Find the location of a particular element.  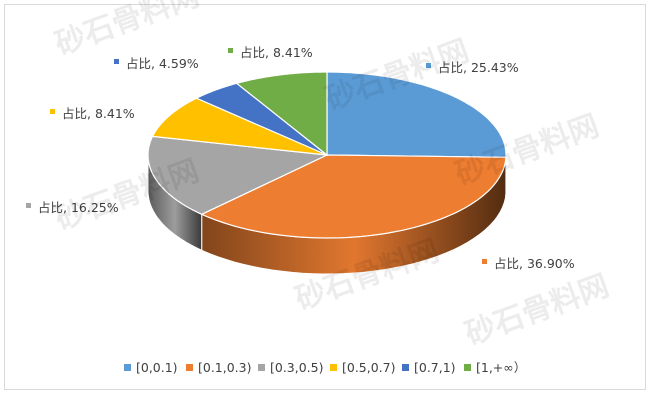

legend-entry-5: [1,+∞） is located at coordinates (501, 367).